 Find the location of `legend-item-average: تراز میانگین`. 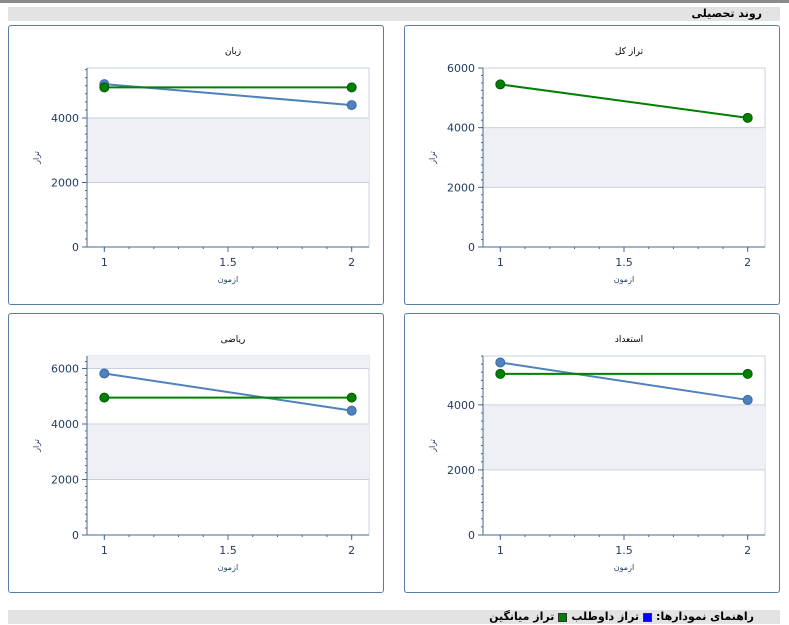

legend-item-average: تراز میانگین is located at coordinates (522, 616).